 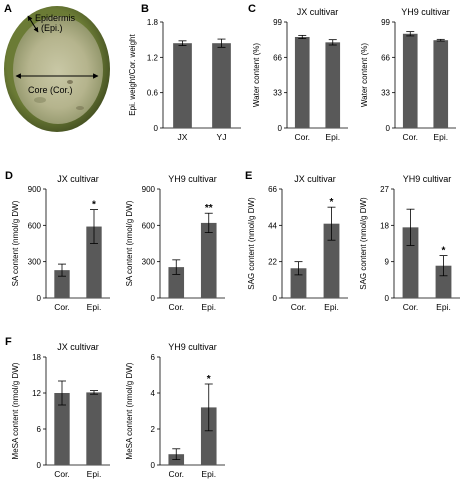 I want to click on x-tick-label: YJ, so click(x=222, y=137).